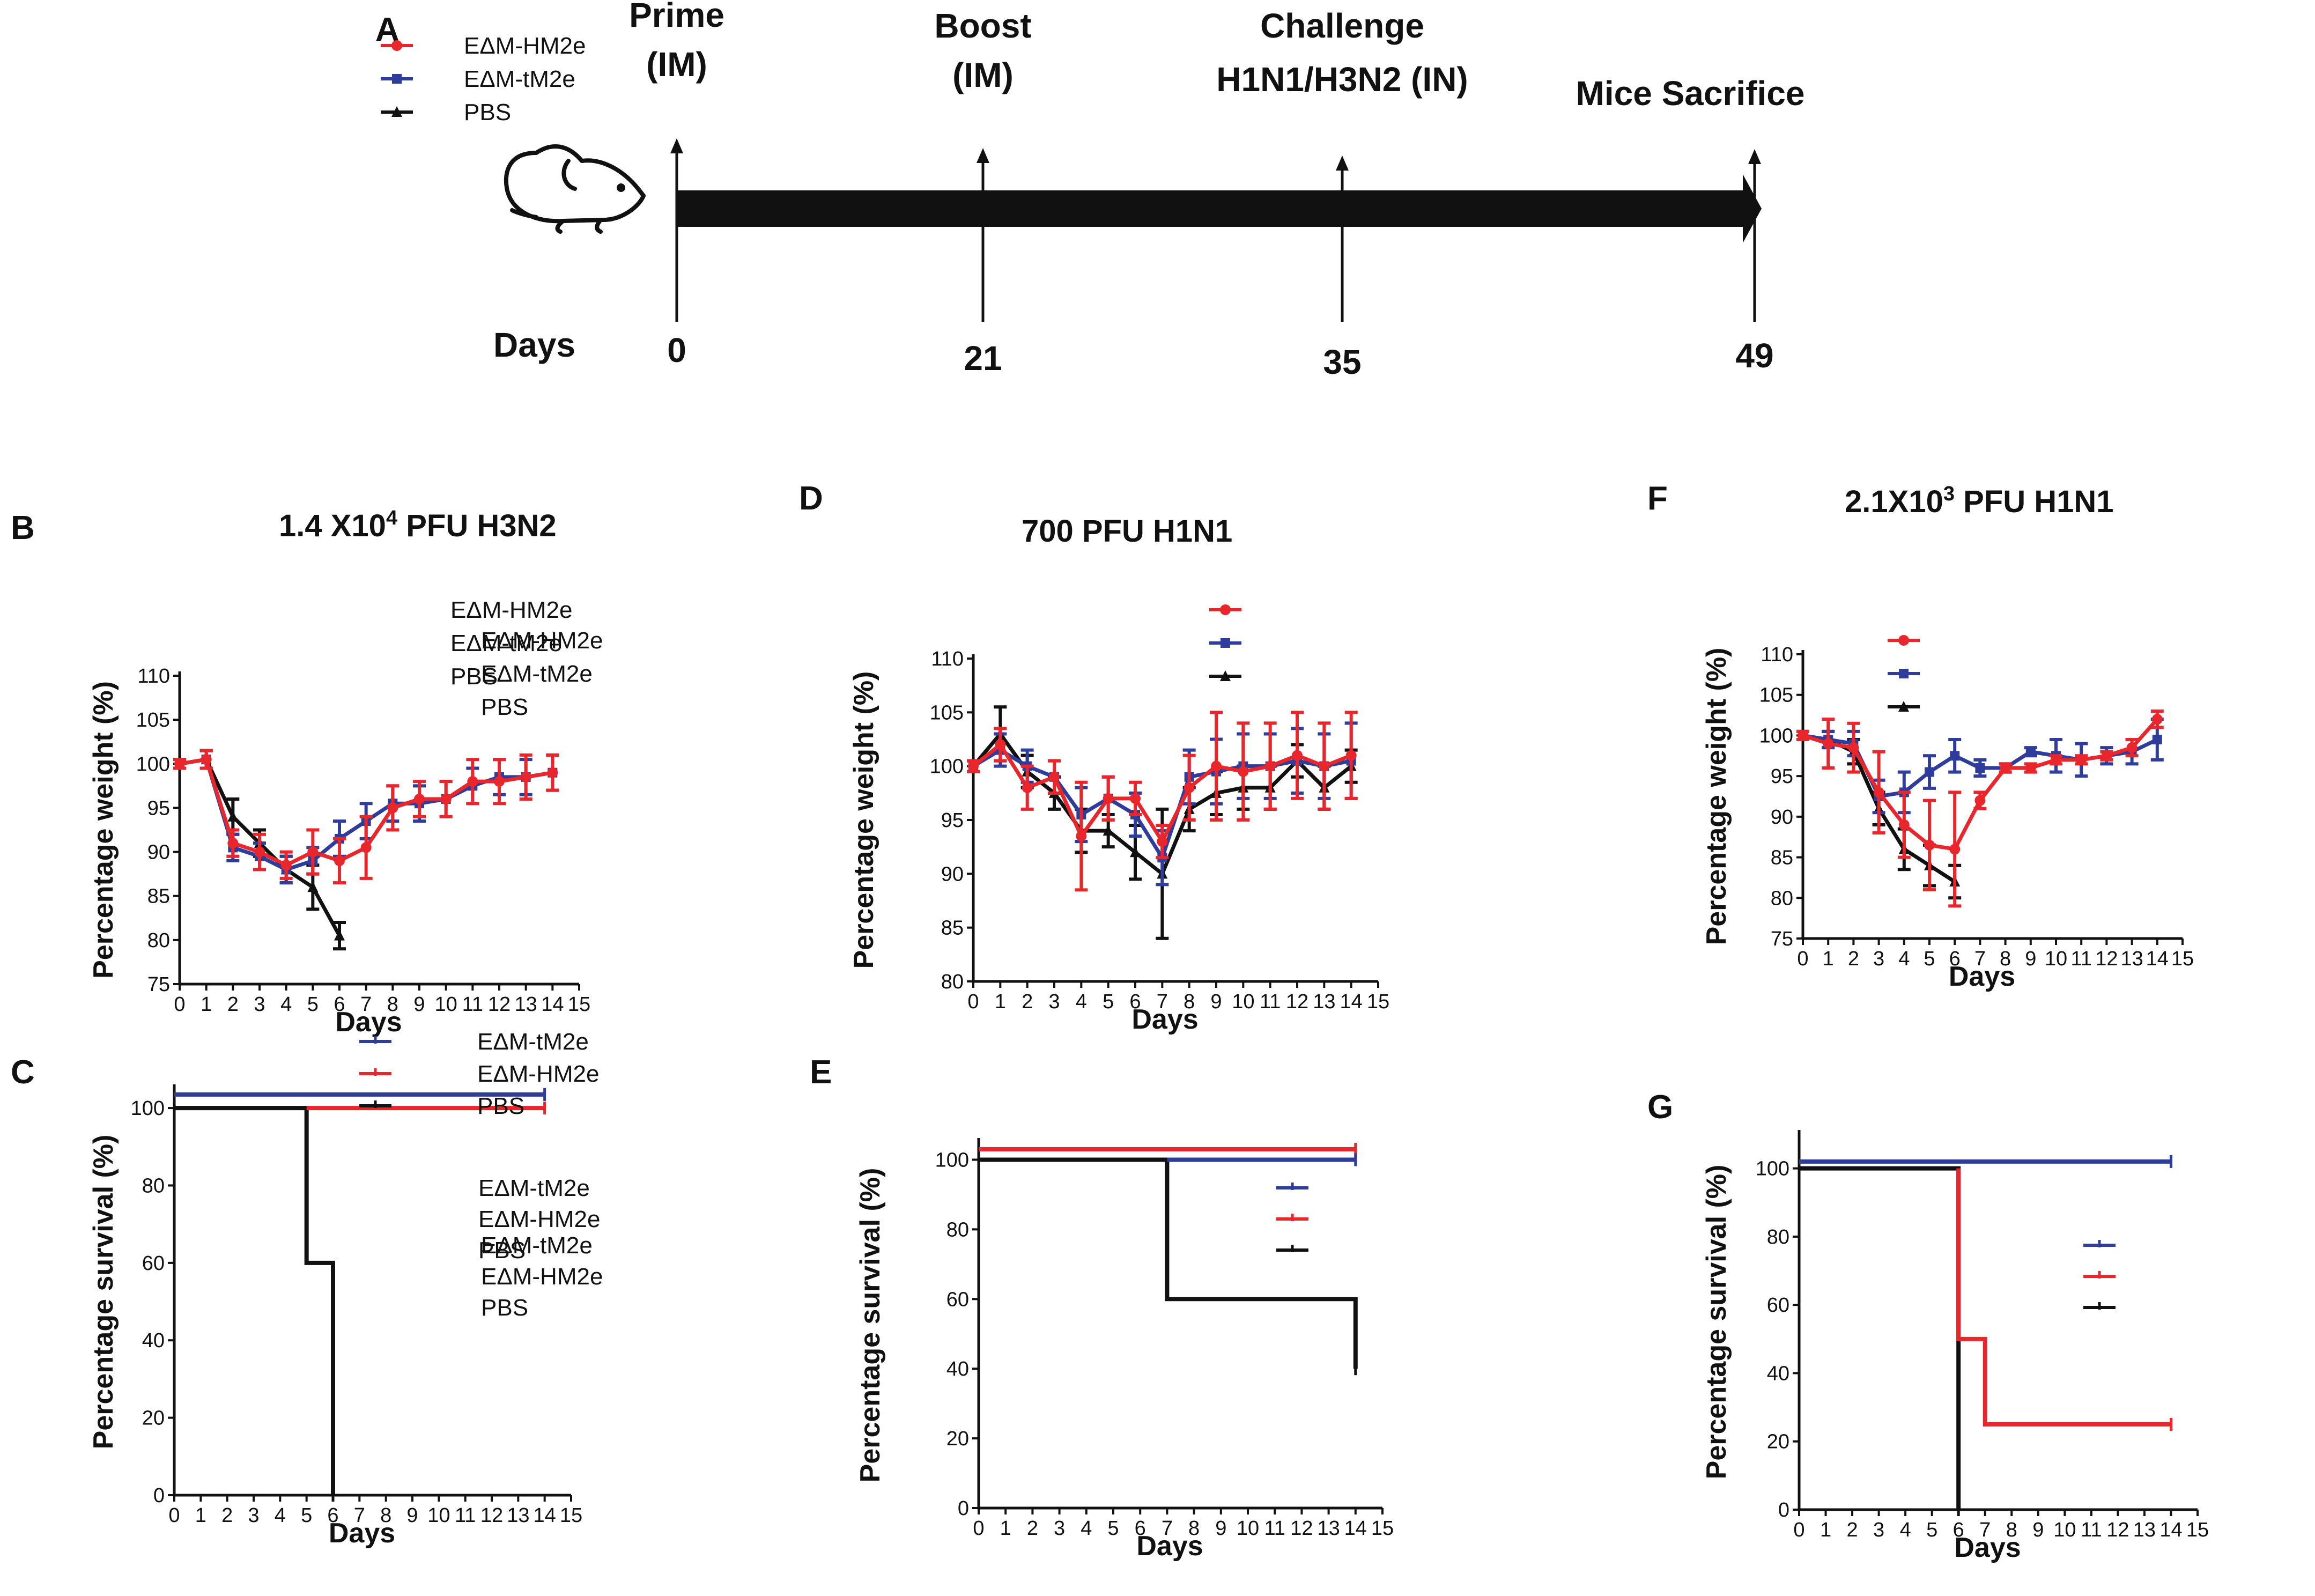 The width and height of the screenshot is (2315, 1596). Describe the element at coordinates (525, 46) in the screenshot. I see `legend-label: EΔM-HM2e` at that location.